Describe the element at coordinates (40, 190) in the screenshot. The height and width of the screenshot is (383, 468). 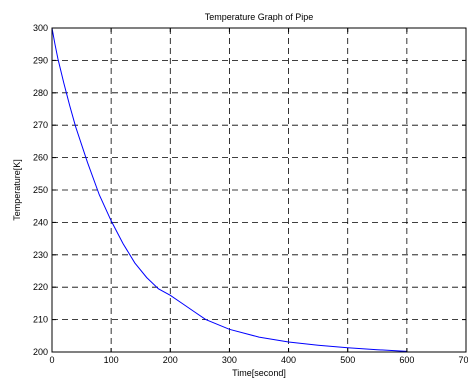
I see `y-tick-label: 250` at that location.